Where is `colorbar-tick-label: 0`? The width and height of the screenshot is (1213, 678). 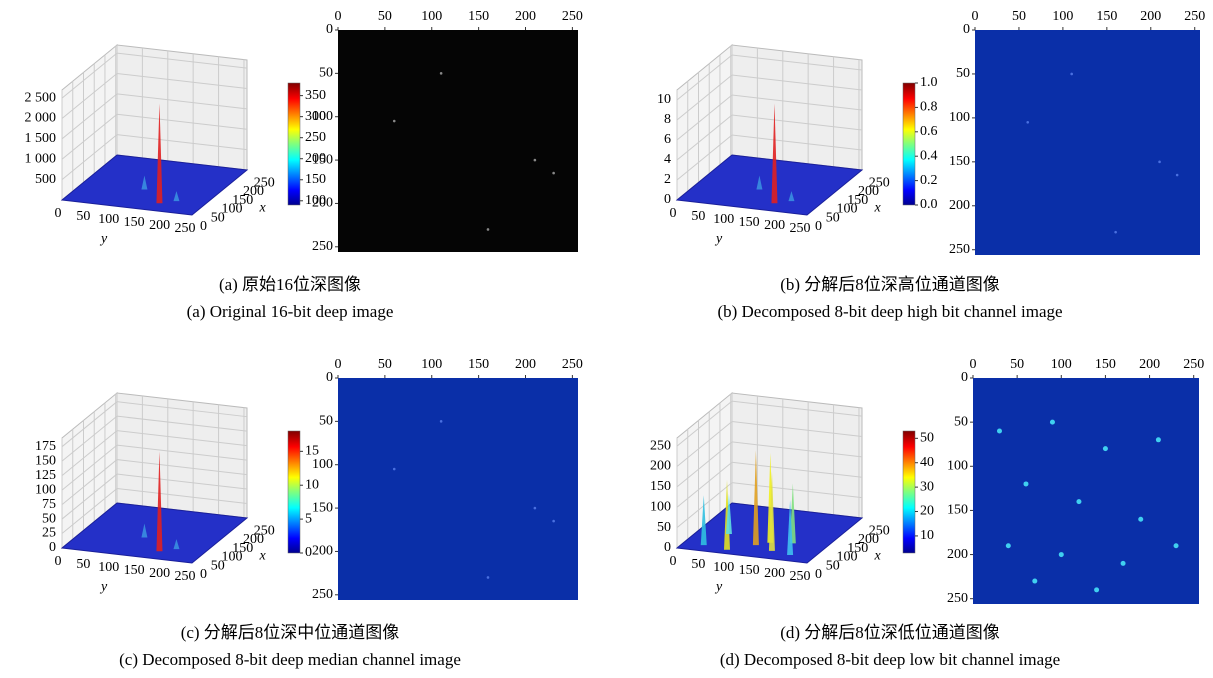
colorbar-tick-label: 0 is located at coordinates (308, 552).